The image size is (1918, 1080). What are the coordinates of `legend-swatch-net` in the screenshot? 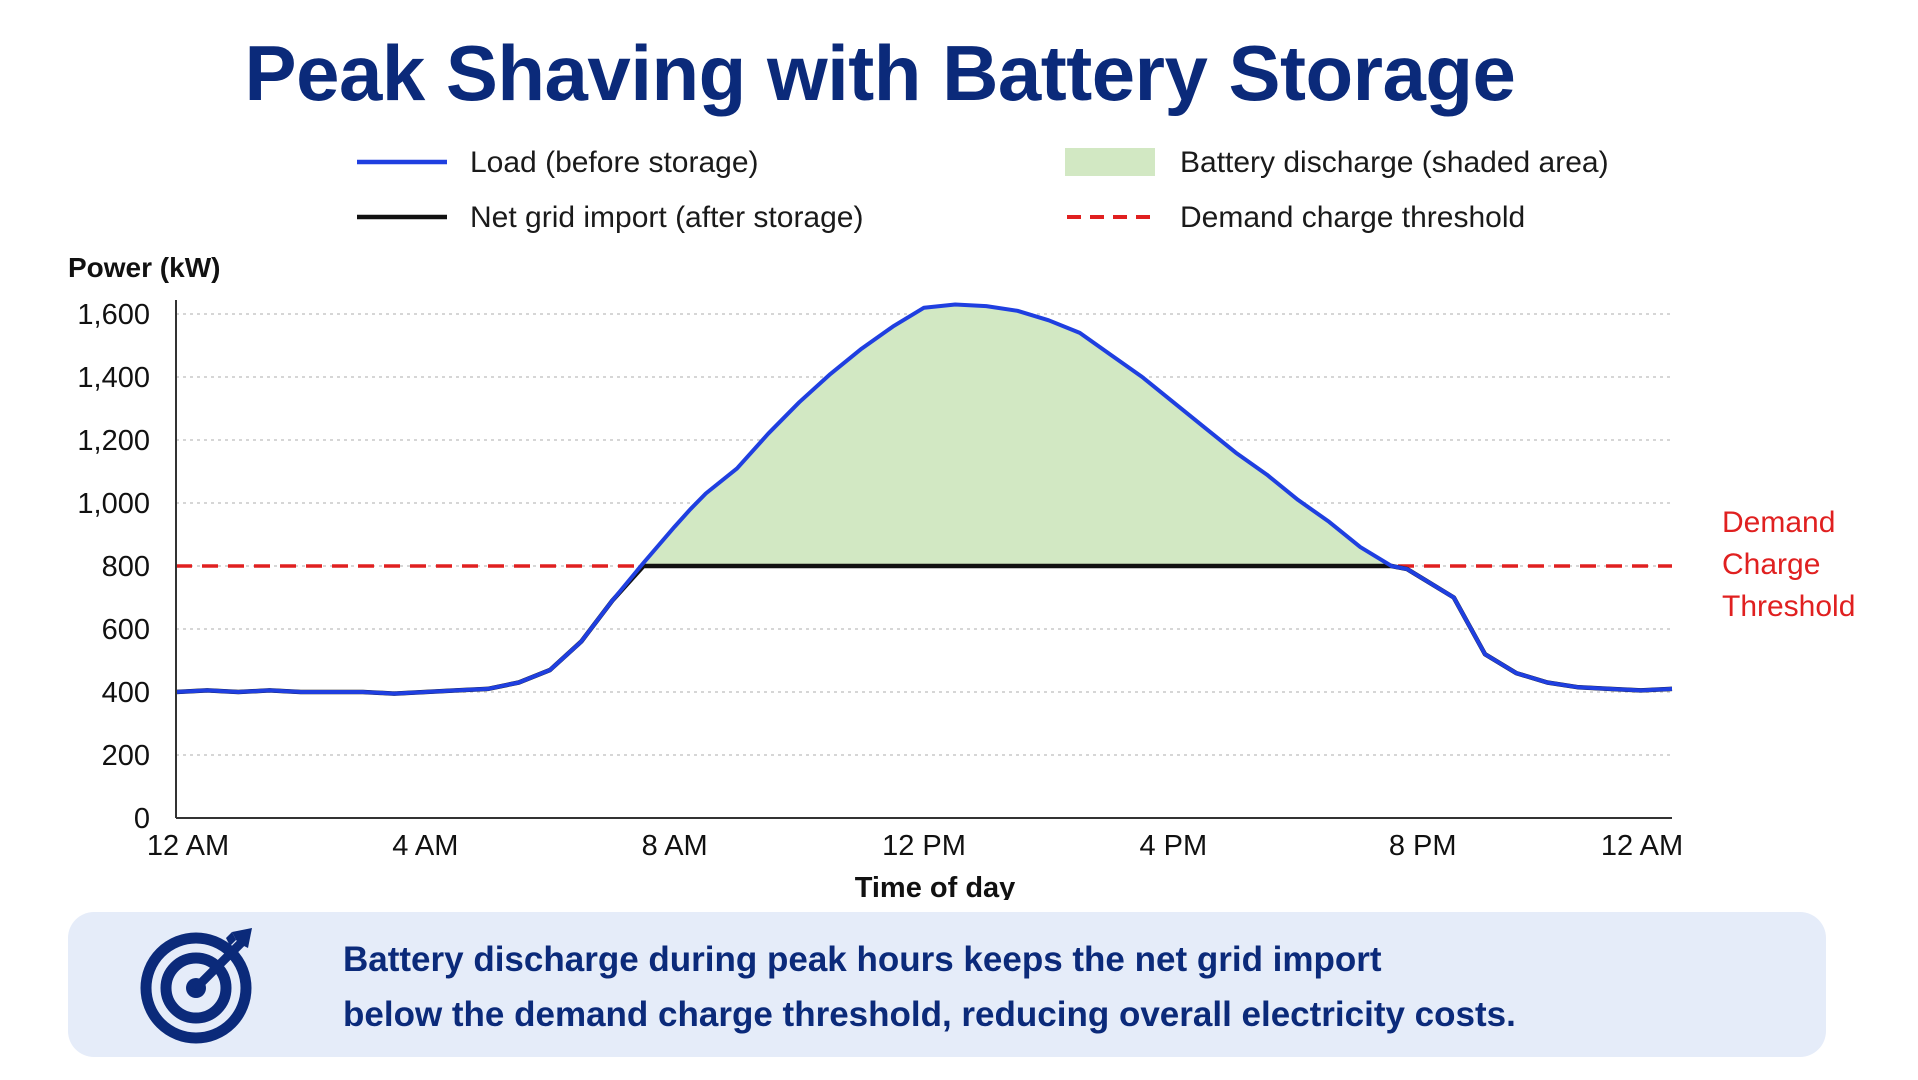 It's located at (402, 217).